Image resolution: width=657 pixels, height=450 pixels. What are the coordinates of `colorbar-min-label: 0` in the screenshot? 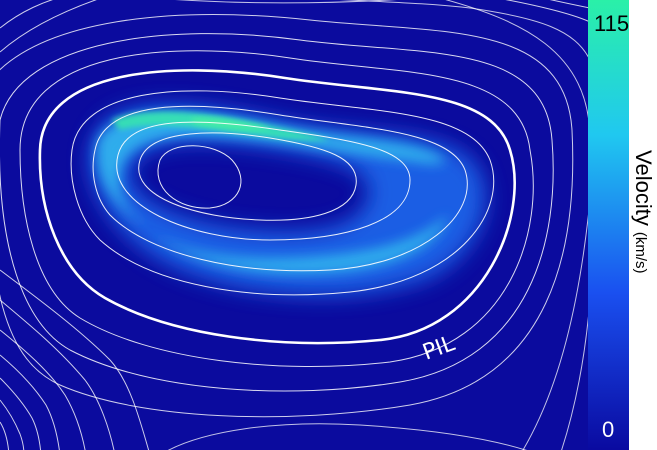 It's located at (608, 429).